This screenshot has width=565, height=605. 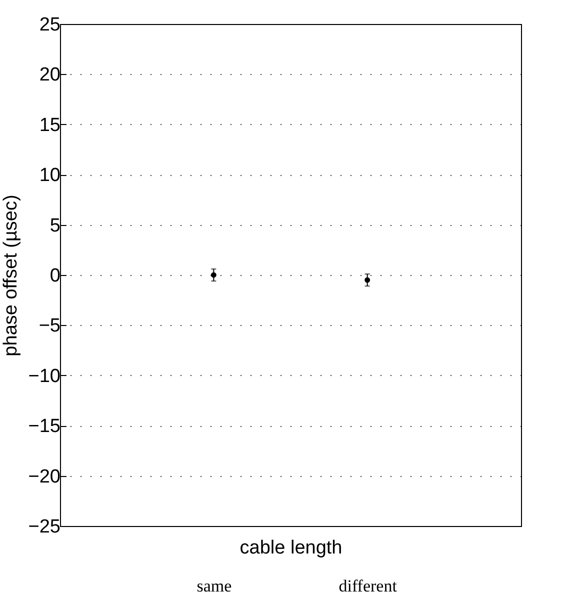 I want to click on y-tick-label: 20, so click(x=49, y=75).